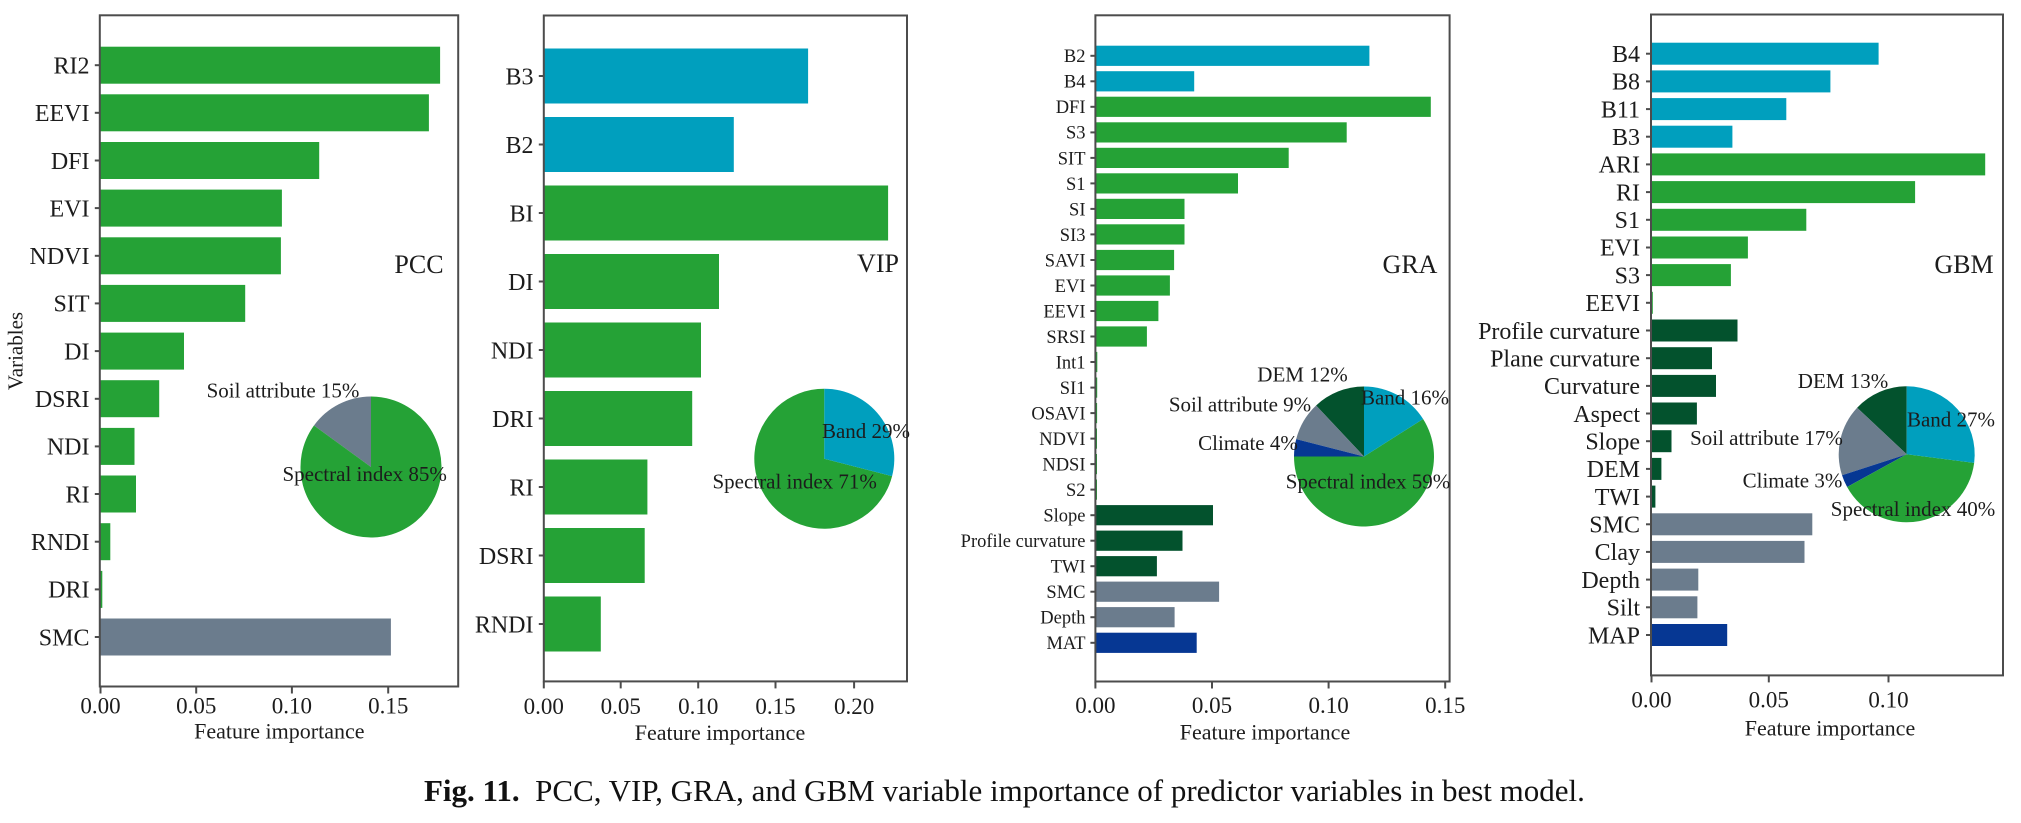  I want to click on svg-text: OSAVI, so click(1058, 415).